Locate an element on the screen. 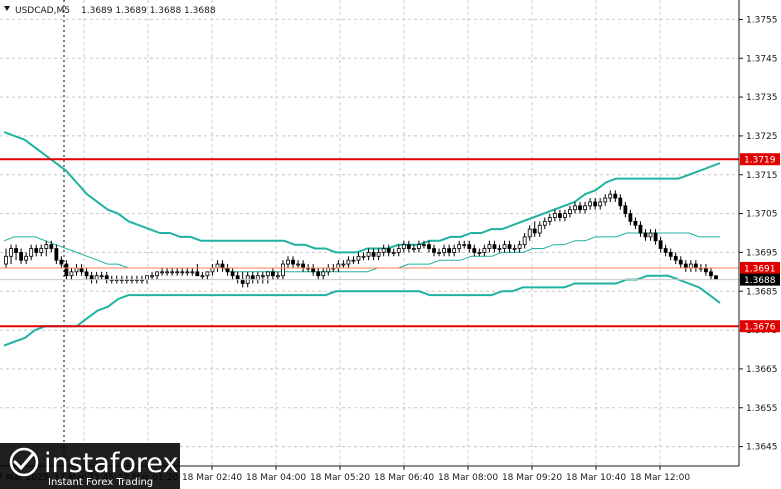  price-tick-label: 1.3715 is located at coordinates (762, 176).